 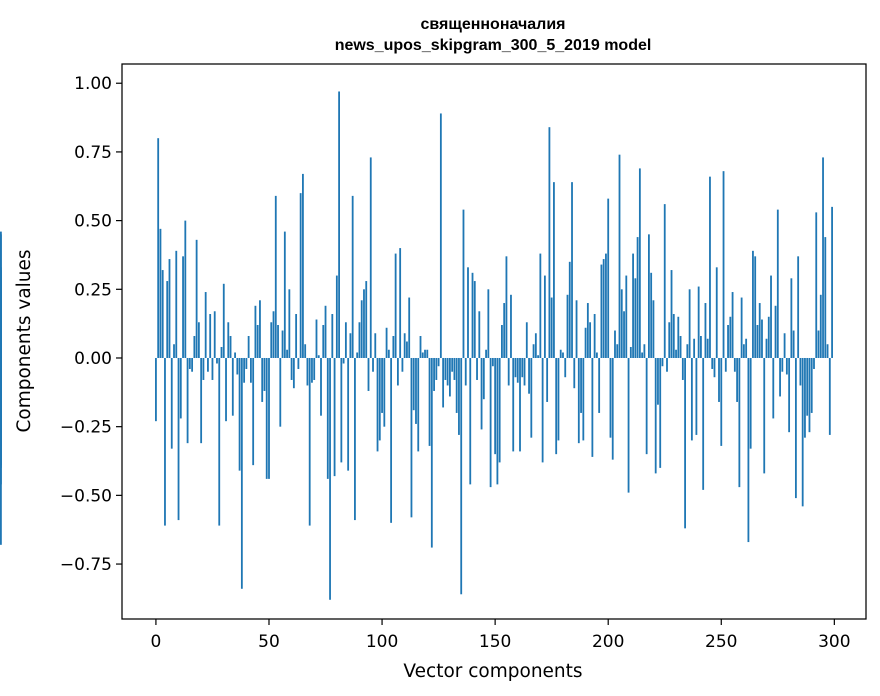 I want to click on y-tick-label: 0.50, so click(x=93, y=222).